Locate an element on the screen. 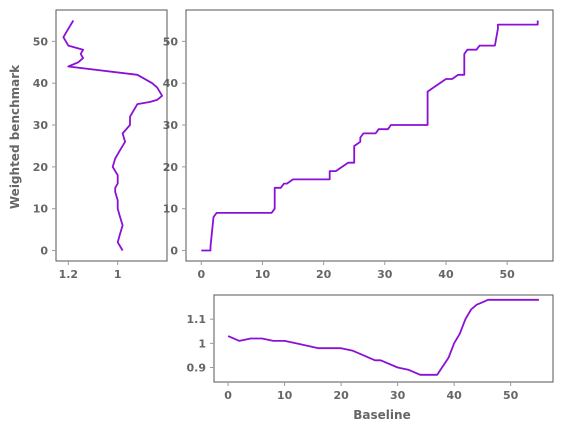 Image resolution: width=561 pixels, height=432 pixels. main-x-tick-label: 20 is located at coordinates (324, 274).